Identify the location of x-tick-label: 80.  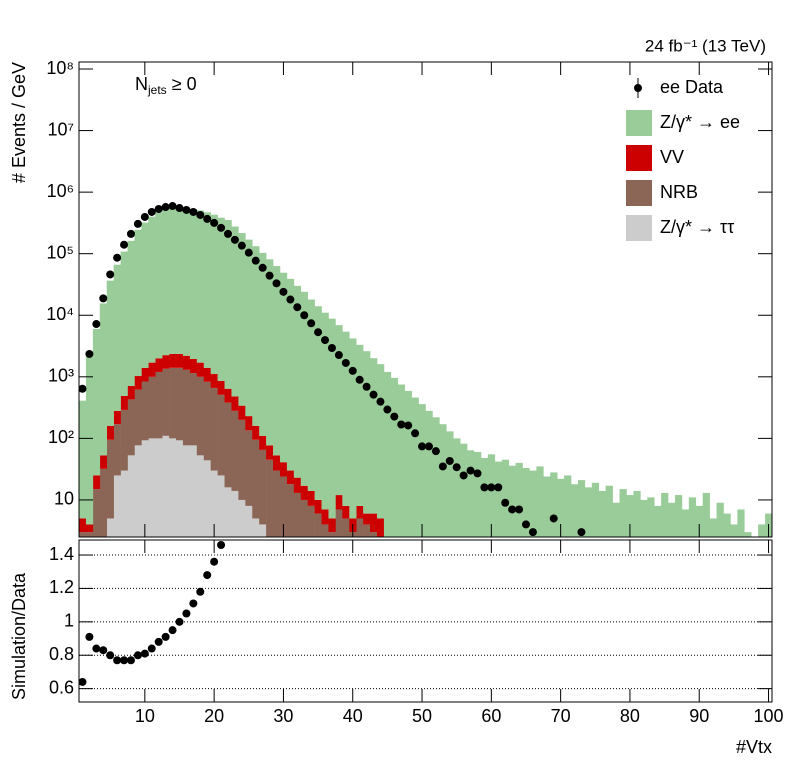
(630, 716).